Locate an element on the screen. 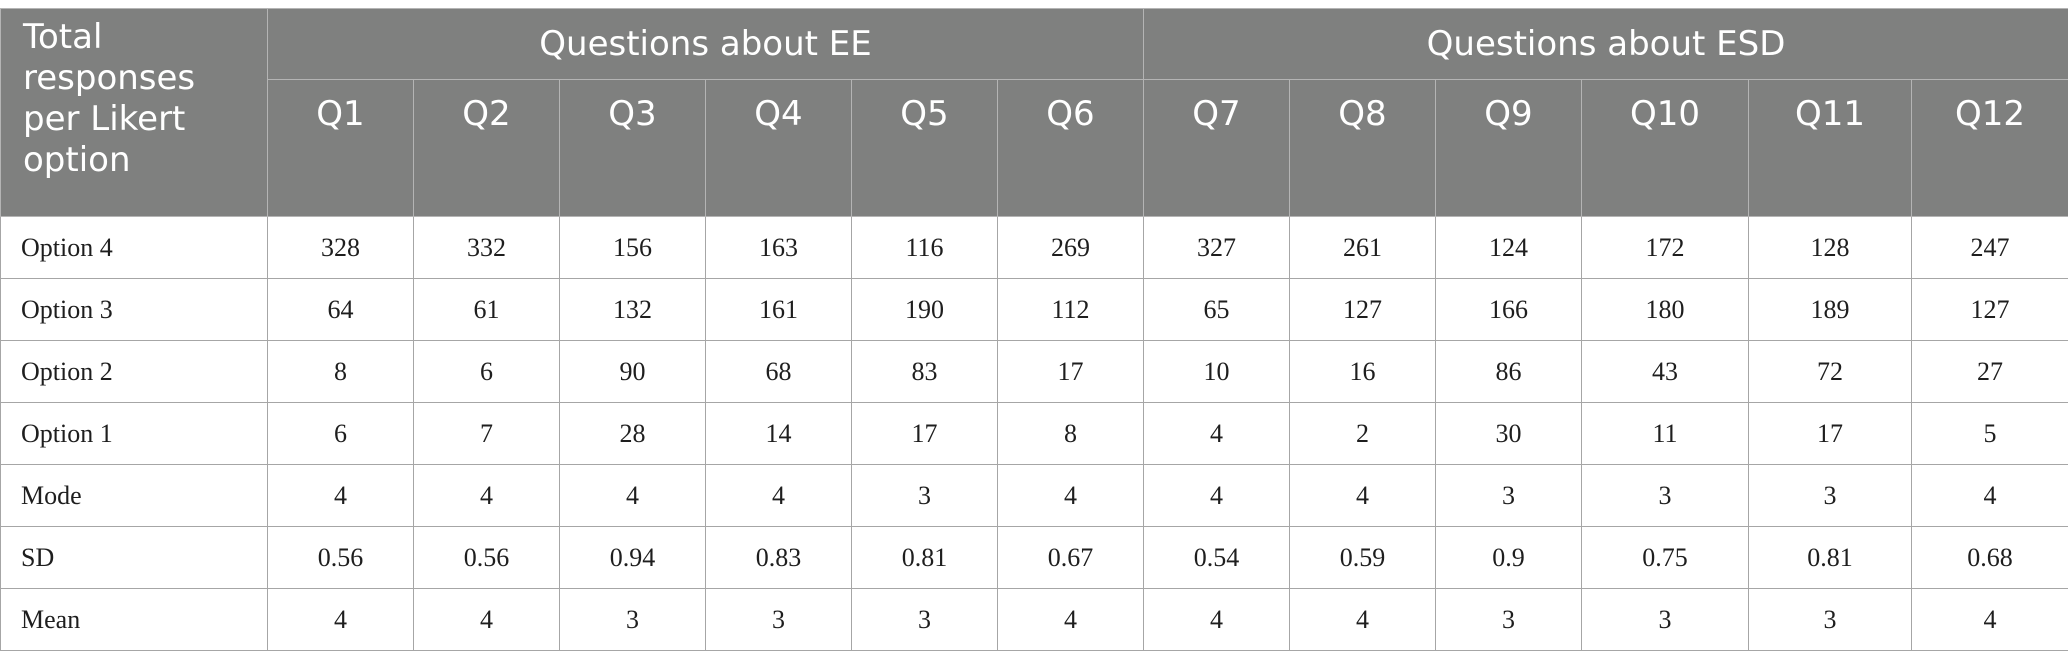 Image resolution: width=2068 pixels, height=651 pixels. table-cell: 11 is located at coordinates (1665, 434).